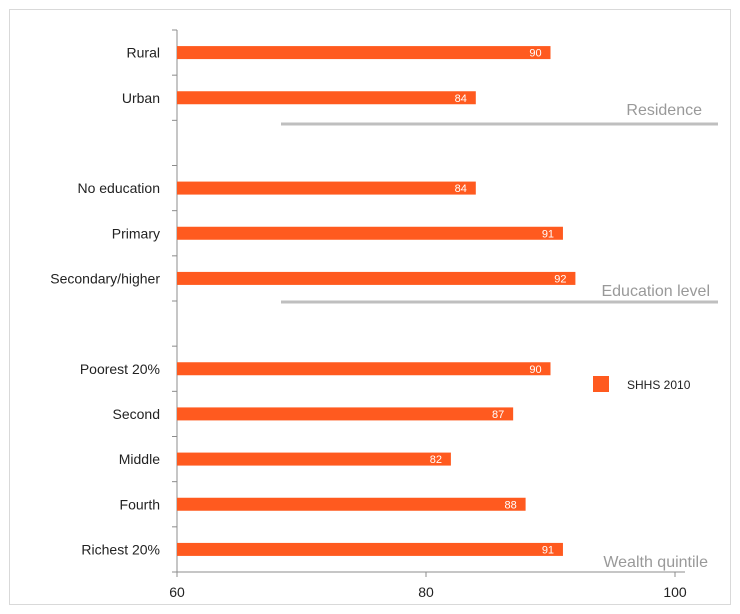  I want to click on x-tick-label: 100, so click(675, 592).